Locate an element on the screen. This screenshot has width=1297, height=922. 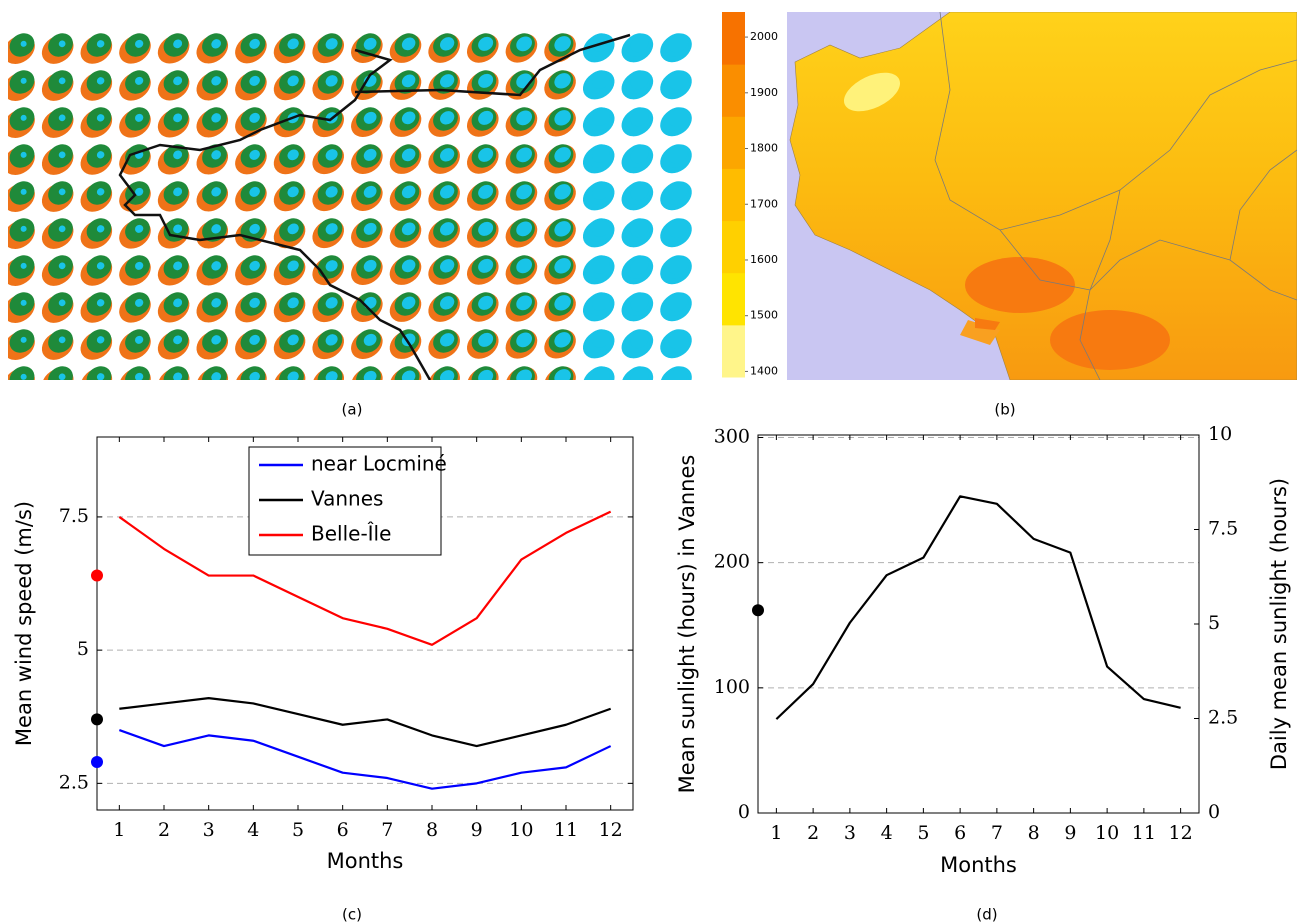
y-tick-label: 200 is located at coordinates (732, 562).